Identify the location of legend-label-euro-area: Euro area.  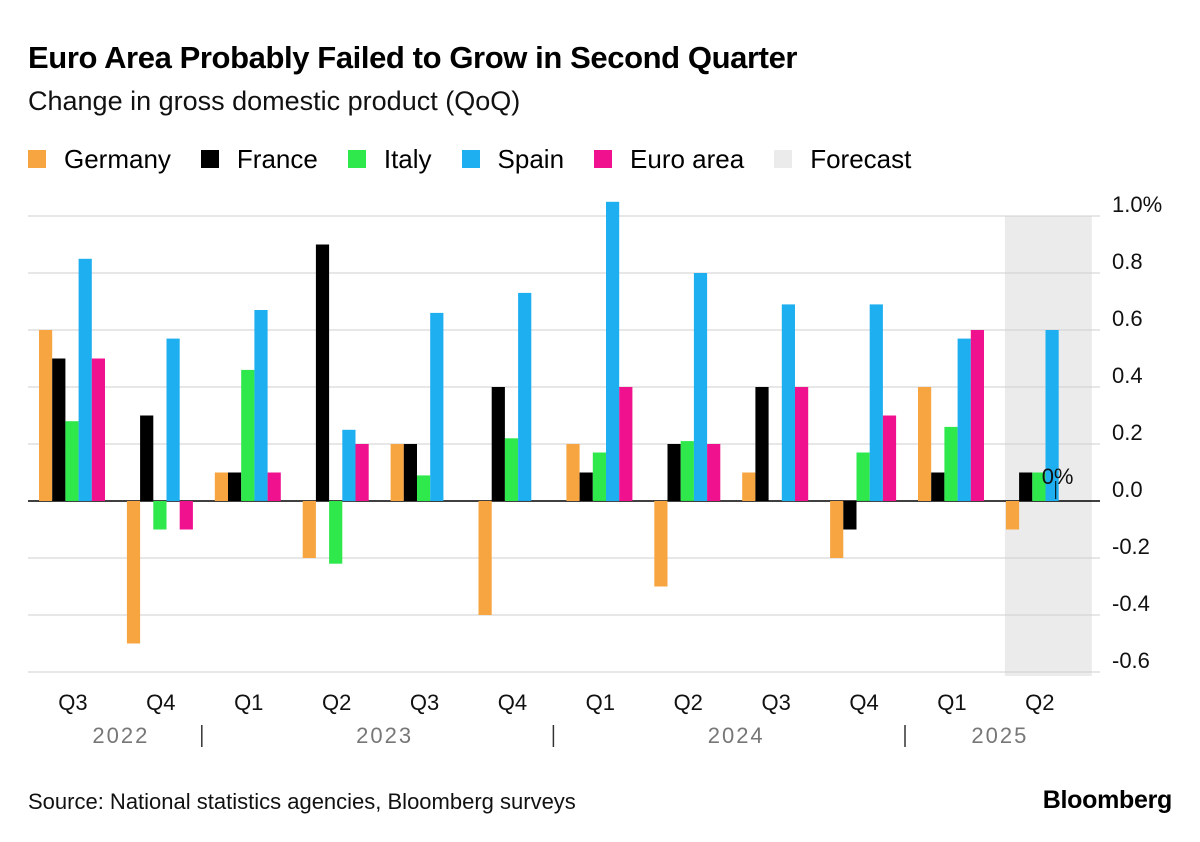
(687, 158).